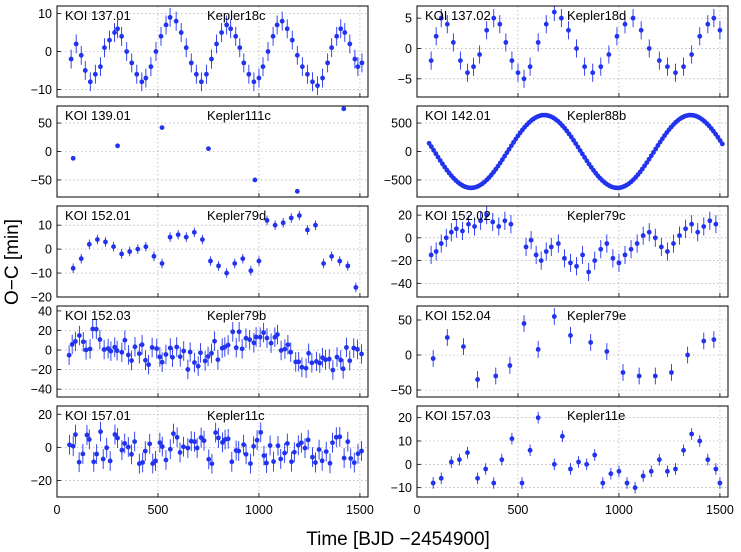 The height and width of the screenshot is (552, 741). I want to click on panel-3: −50 0 50 KOI 139.01 Kepler111c, so click(200, 151).